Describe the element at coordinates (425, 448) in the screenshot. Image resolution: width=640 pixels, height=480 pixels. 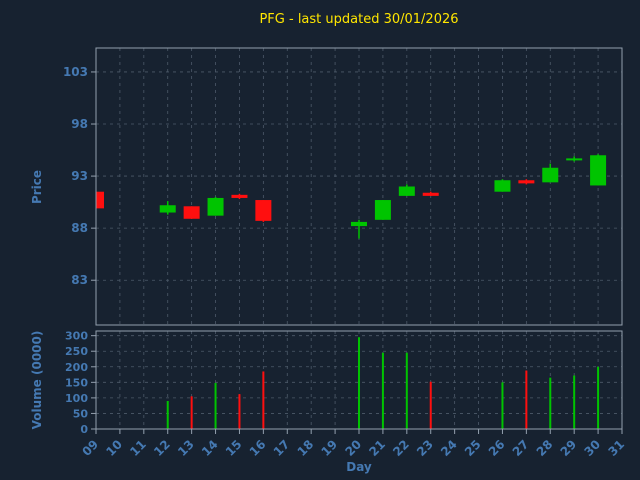
I see `tick-label: 23` at that location.